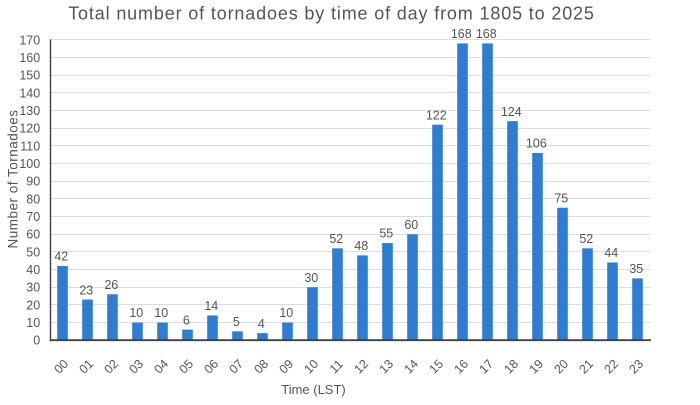 This screenshot has width=700, height=405. Describe the element at coordinates (236, 322) in the screenshot. I see `svg-text: 5` at that location.